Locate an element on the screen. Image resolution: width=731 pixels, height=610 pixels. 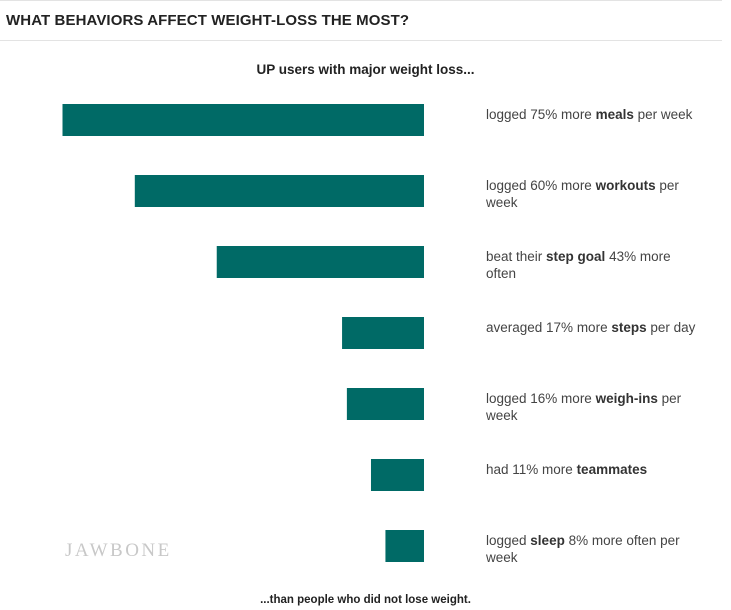
chart-footnote: ...than people who did not lose weight. is located at coordinates (365, 600).